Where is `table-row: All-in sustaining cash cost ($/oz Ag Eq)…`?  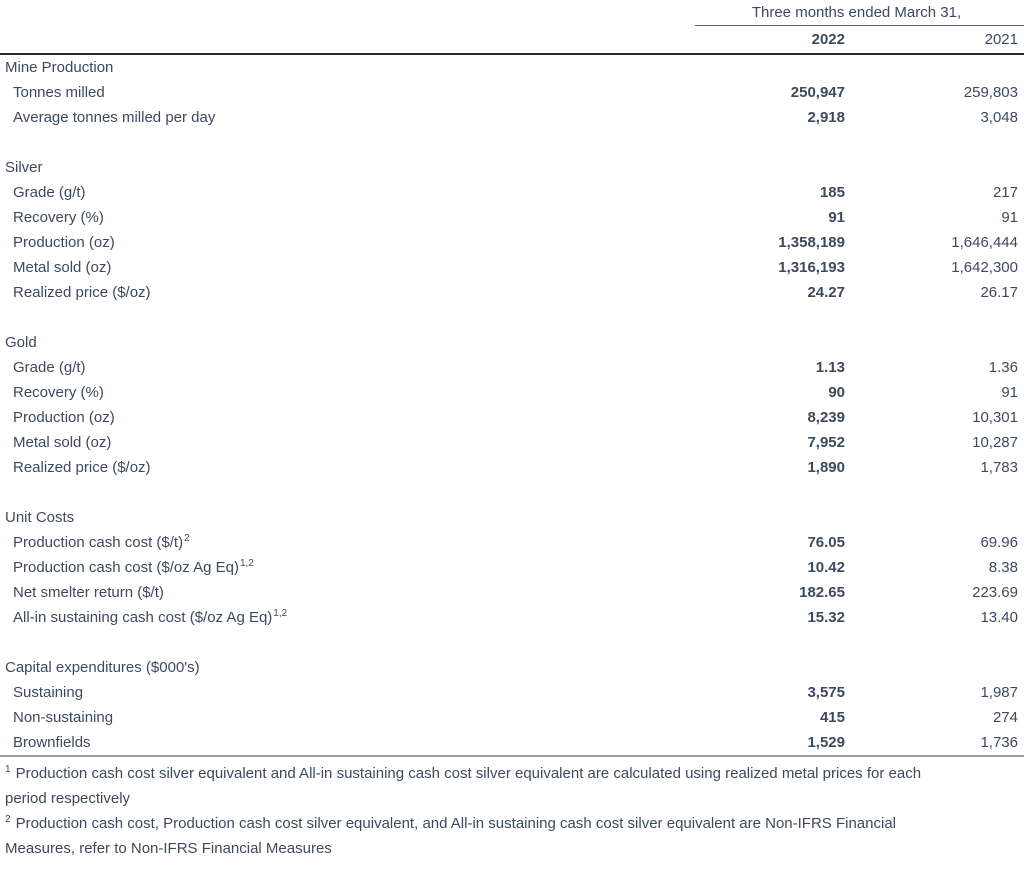 table-row: All-in sustaining cash cost ($/oz Ag Eq)… is located at coordinates (512, 617).